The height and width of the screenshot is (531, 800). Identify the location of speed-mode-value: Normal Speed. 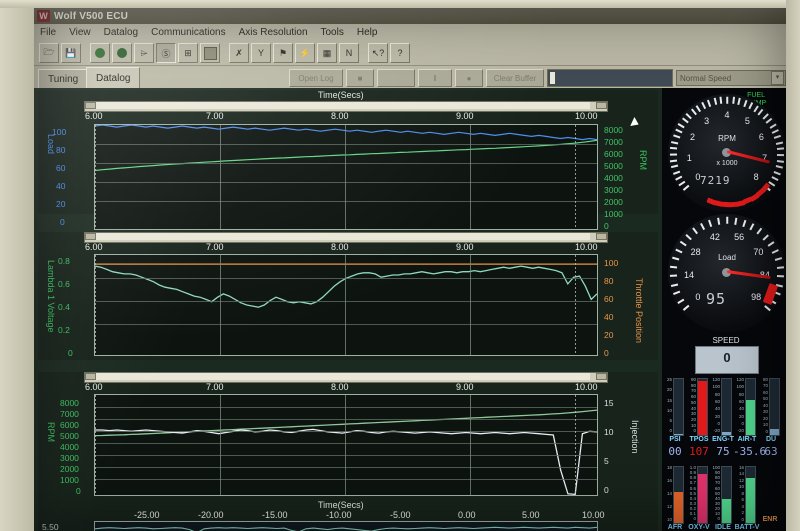
(706, 78).